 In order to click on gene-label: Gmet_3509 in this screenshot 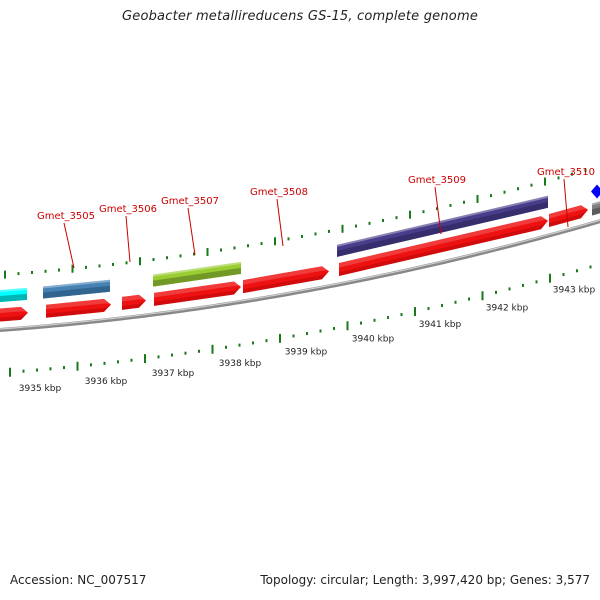, I will do `click(437, 180)`.